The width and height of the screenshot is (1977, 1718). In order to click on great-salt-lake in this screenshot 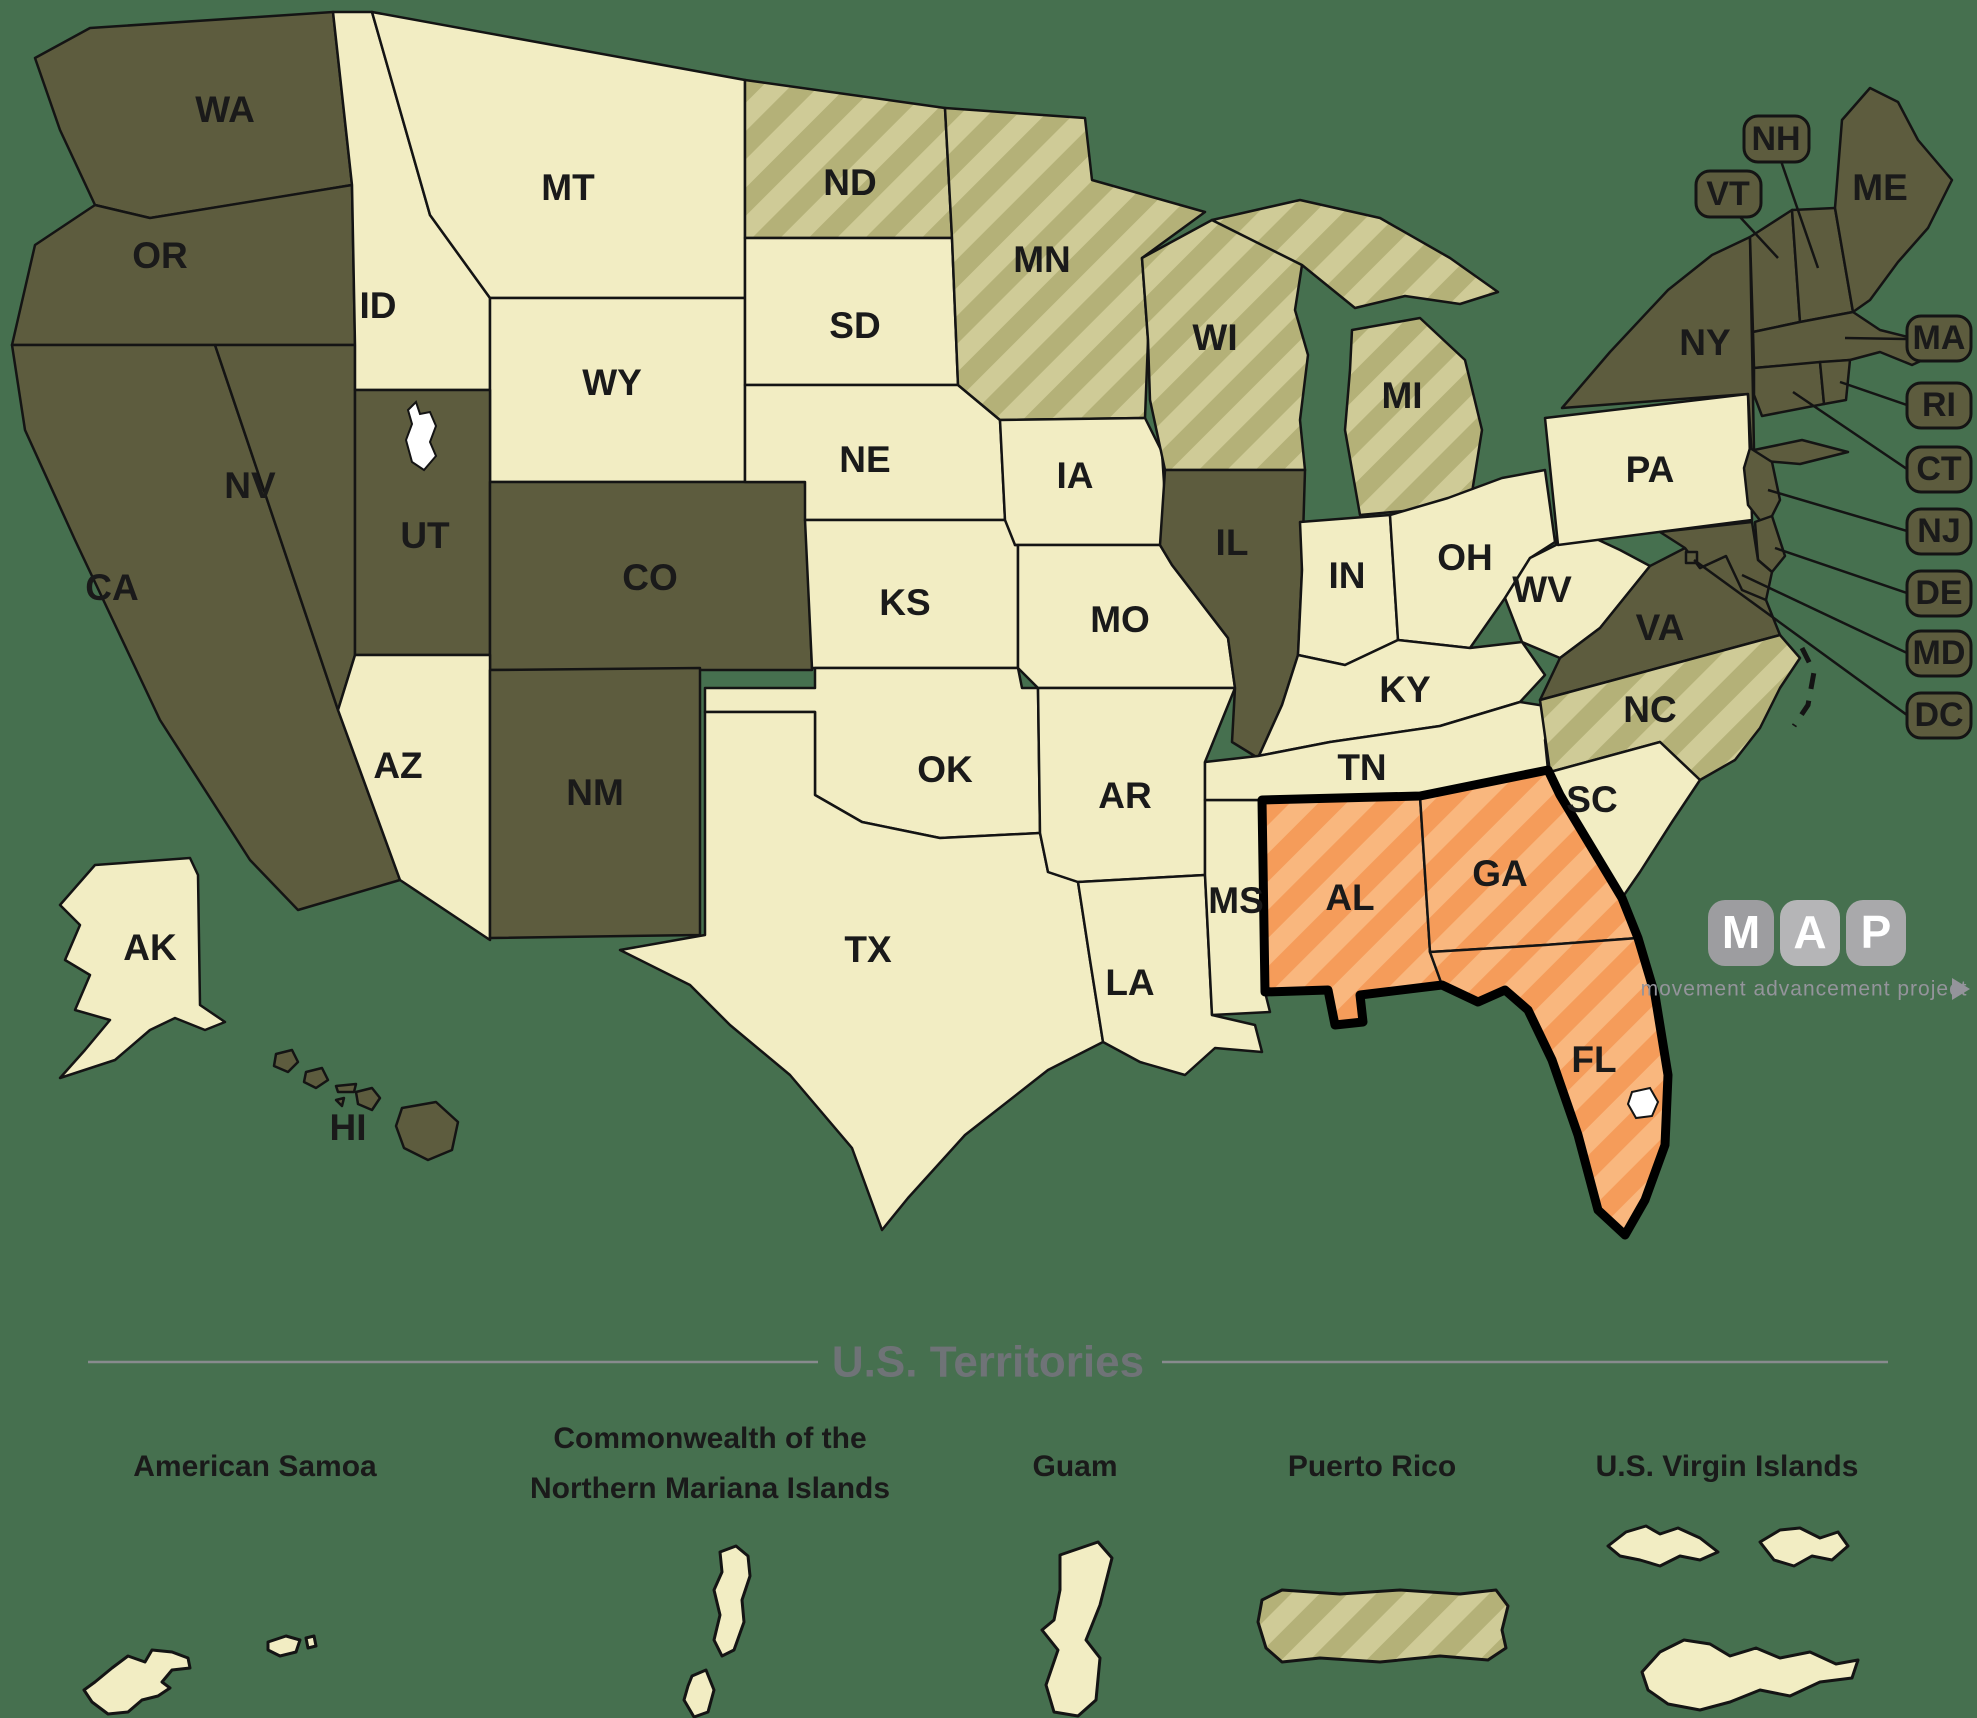, I will do `click(421, 436)`.